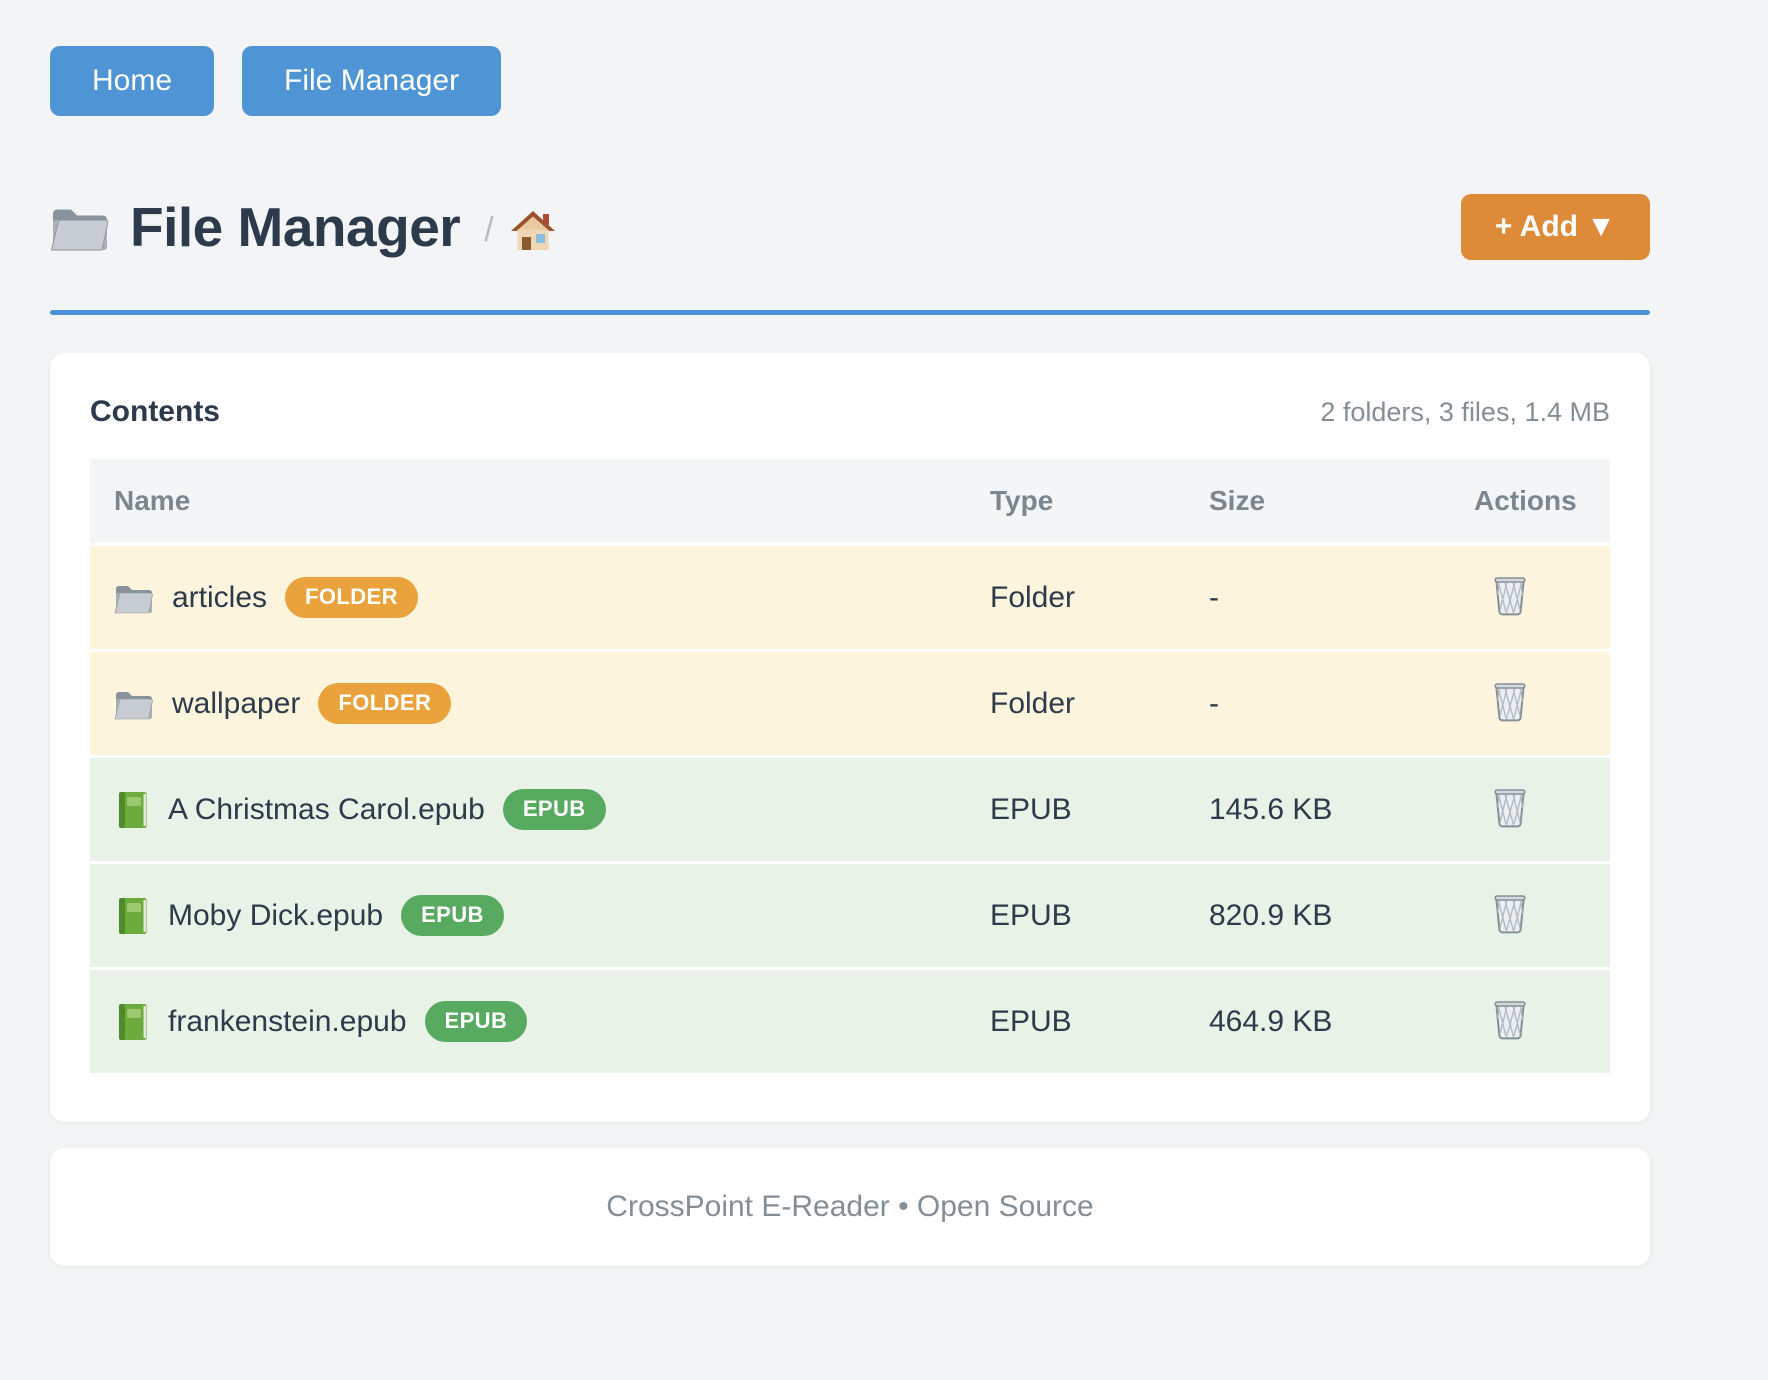 The height and width of the screenshot is (1380, 1768). Describe the element at coordinates (1530, 502) in the screenshot. I see `column-header-actions: Actions` at that location.